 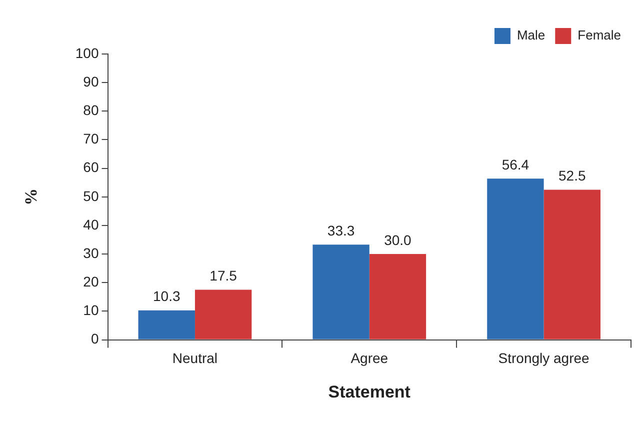 What do you see at coordinates (31, 197) in the screenshot?
I see `y-axis-title: %` at bounding box center [31, 197].